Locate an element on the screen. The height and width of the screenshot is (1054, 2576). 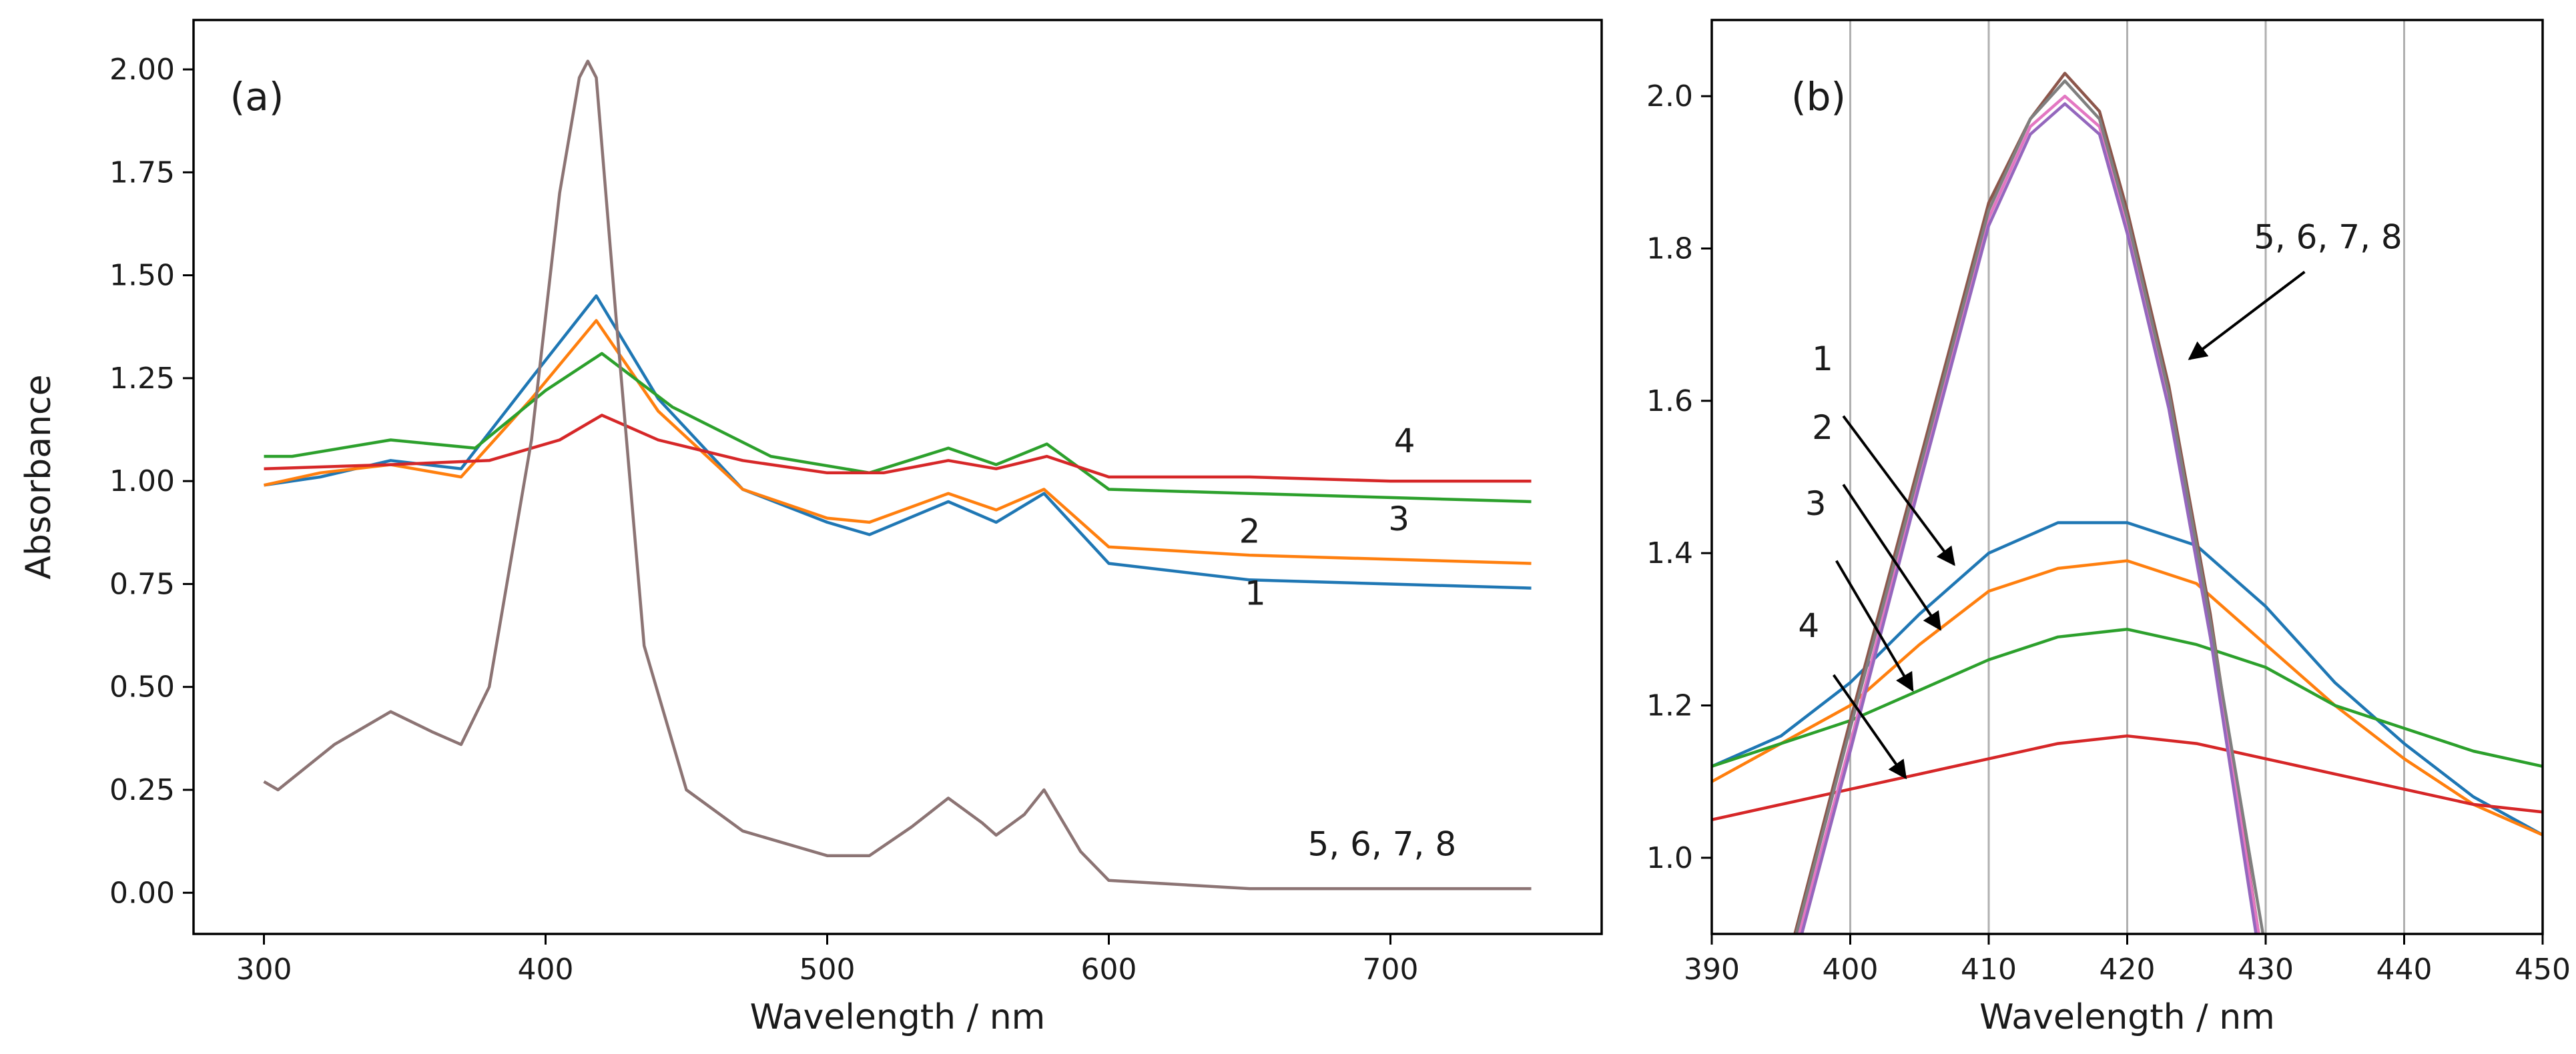
y-tick-label: 0.75 is located at coordinates (142, 584).